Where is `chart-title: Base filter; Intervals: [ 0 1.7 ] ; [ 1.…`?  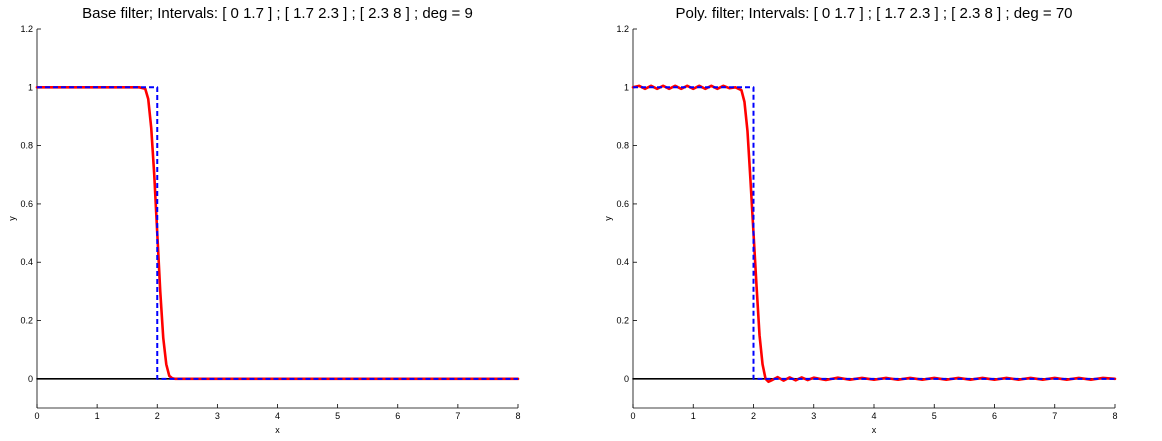 chart-title: Base filter; Intervals: [ 0 1.7 ] ; [ 1.… is located at coordinates (277, 13).